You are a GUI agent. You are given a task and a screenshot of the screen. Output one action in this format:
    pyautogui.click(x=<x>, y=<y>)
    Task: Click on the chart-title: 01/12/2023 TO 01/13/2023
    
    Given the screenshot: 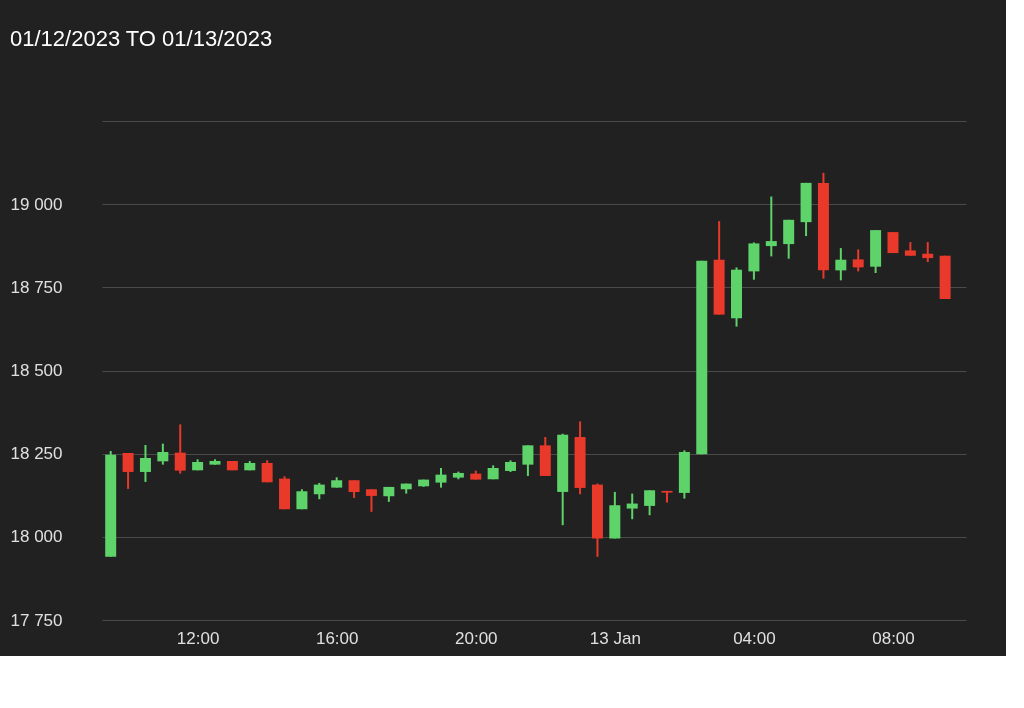 What is the action you would take?
    pyautogui.click(x=141, y=38)
    